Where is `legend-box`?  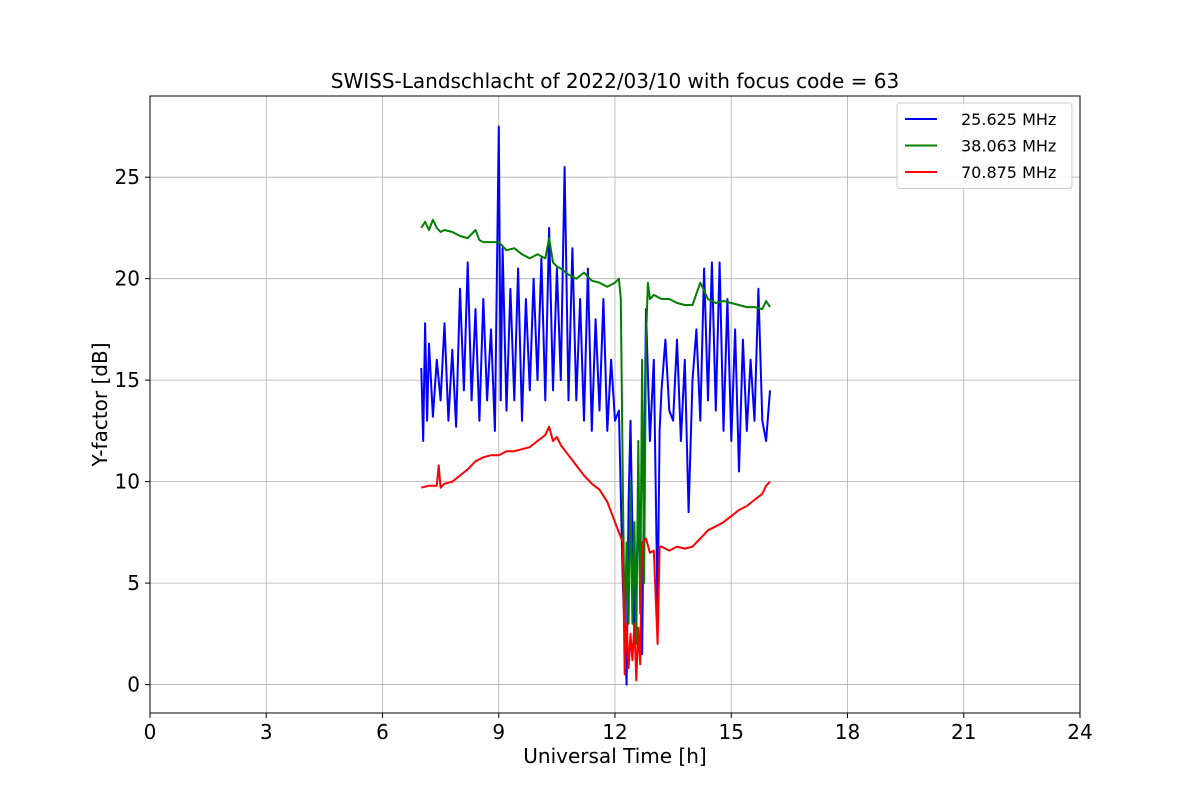 legend-box is located at coordinates (984, 145).